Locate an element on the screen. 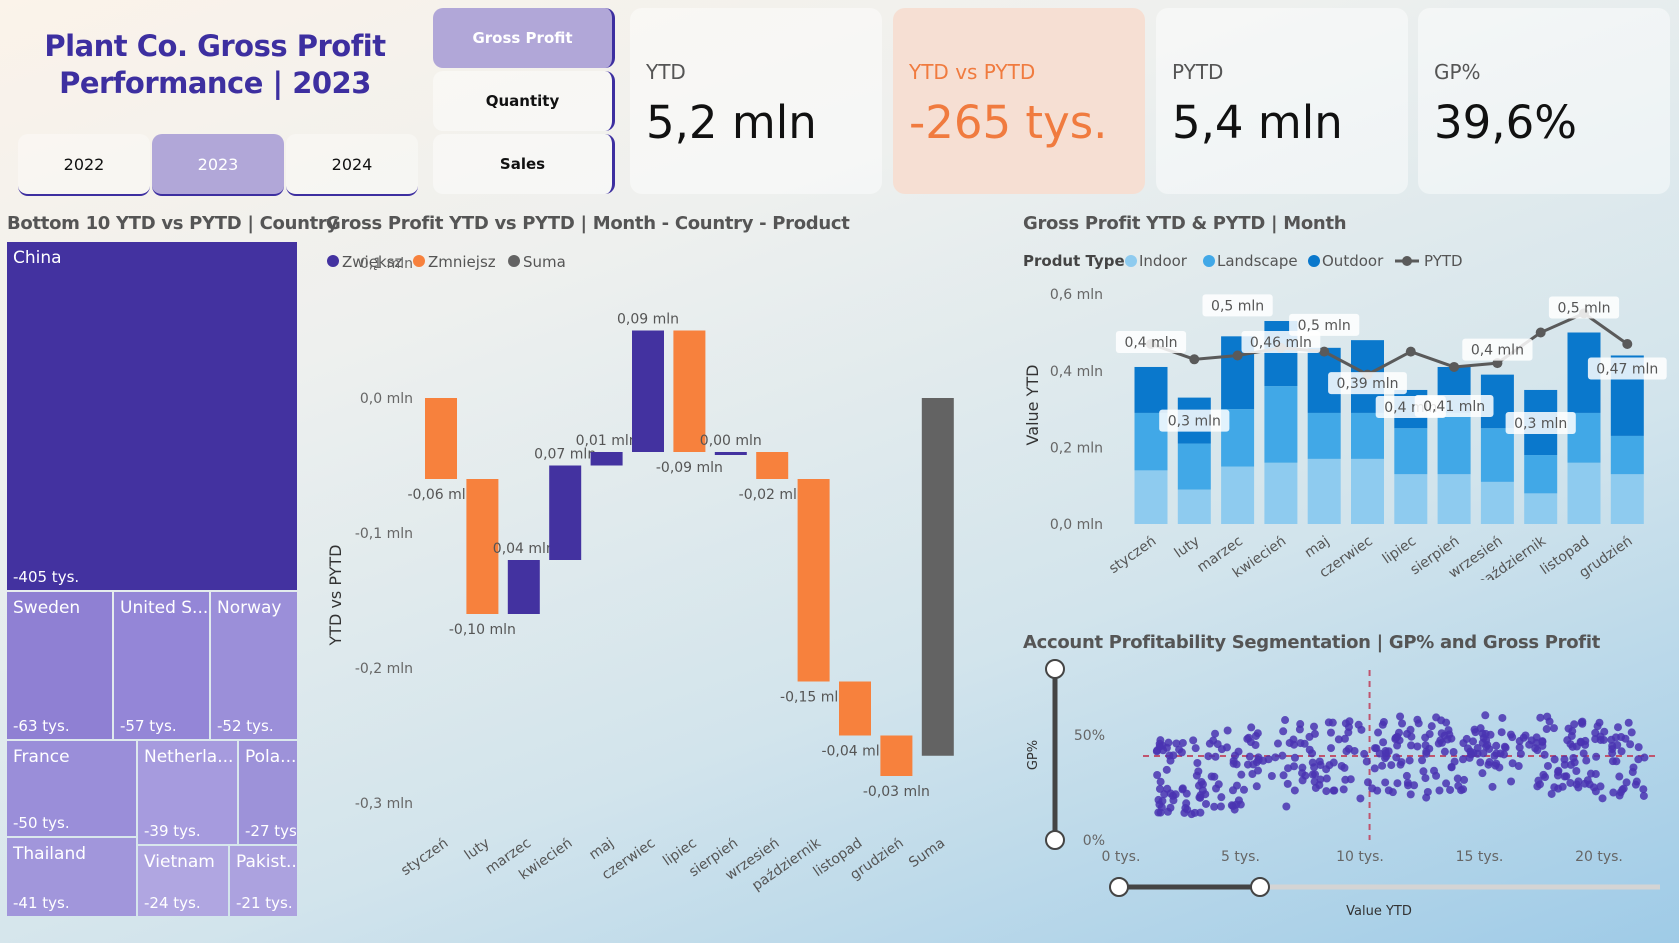  treemap-tile-pakistan: Pakist... -21 tys. is located at coordinates (263, 881).